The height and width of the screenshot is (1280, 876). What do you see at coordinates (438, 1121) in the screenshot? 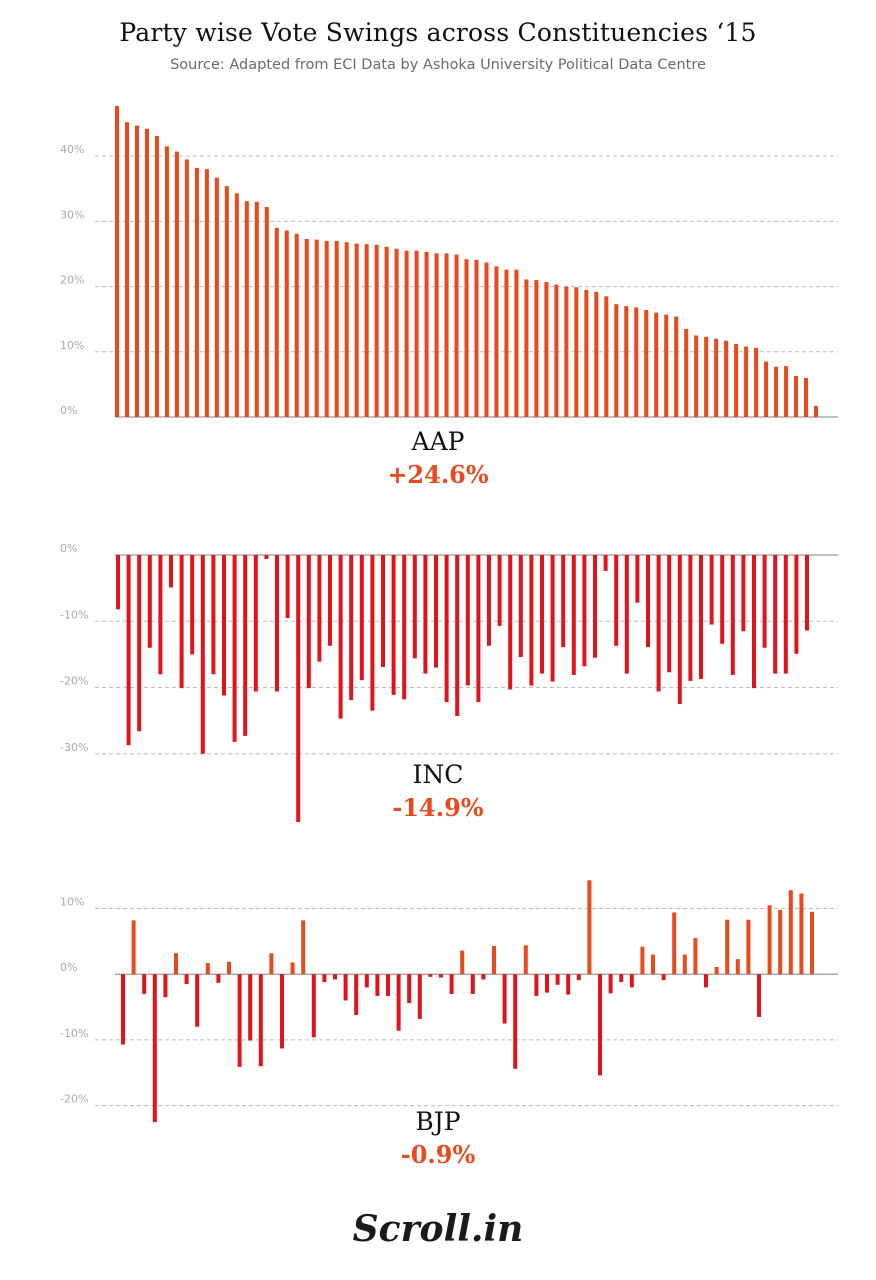
I see `bjp-party-label: BJP` at bounding box center [438, 1121].